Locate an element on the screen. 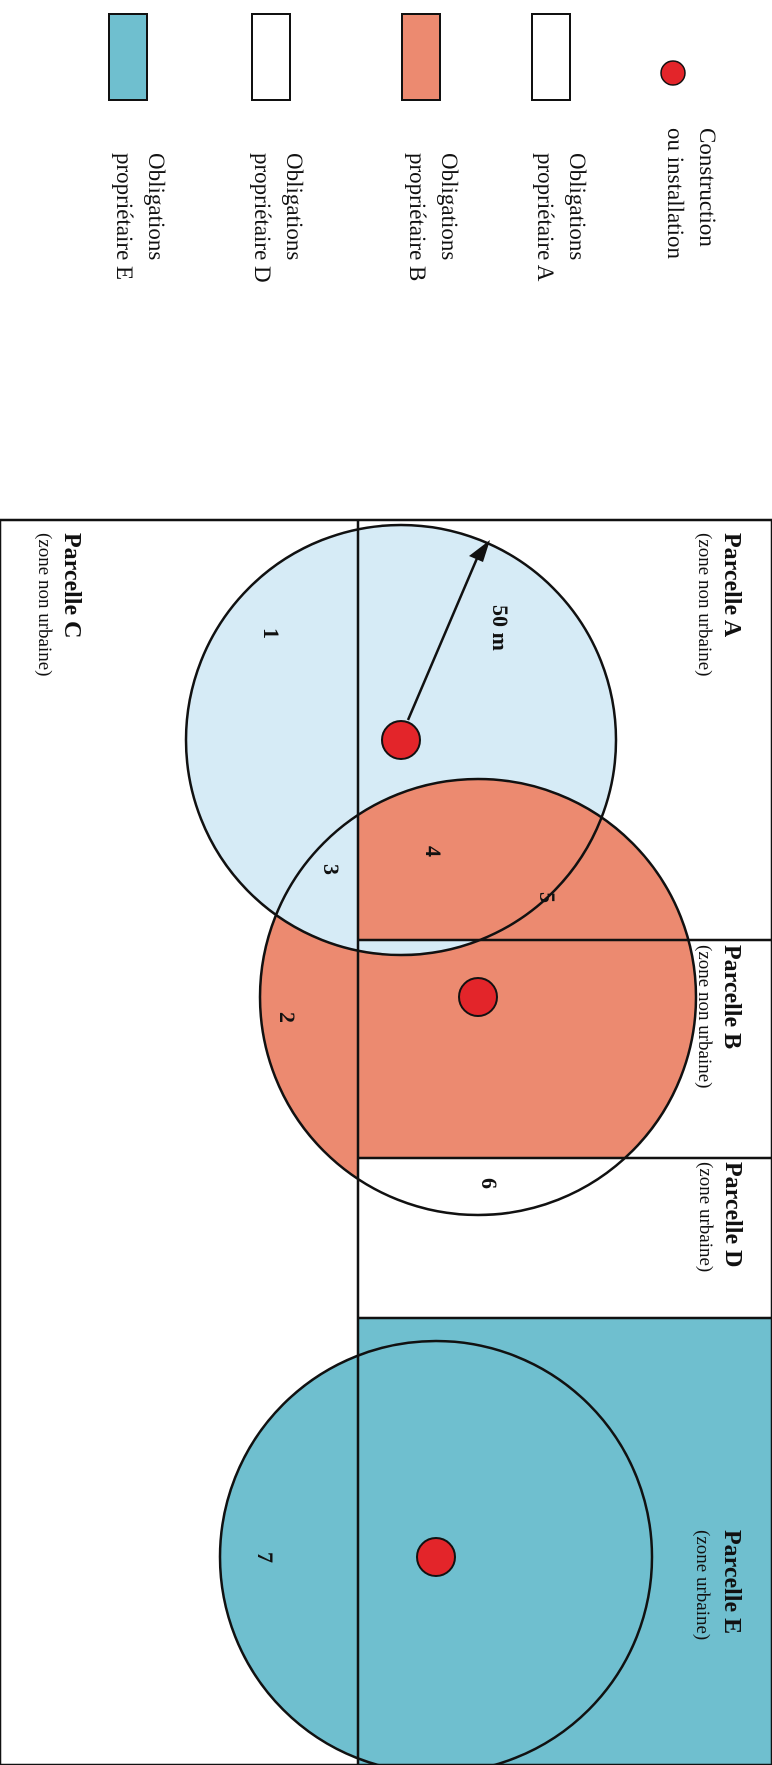  parcel-c-title: Parcelle C is located at coordinates (72, 586).